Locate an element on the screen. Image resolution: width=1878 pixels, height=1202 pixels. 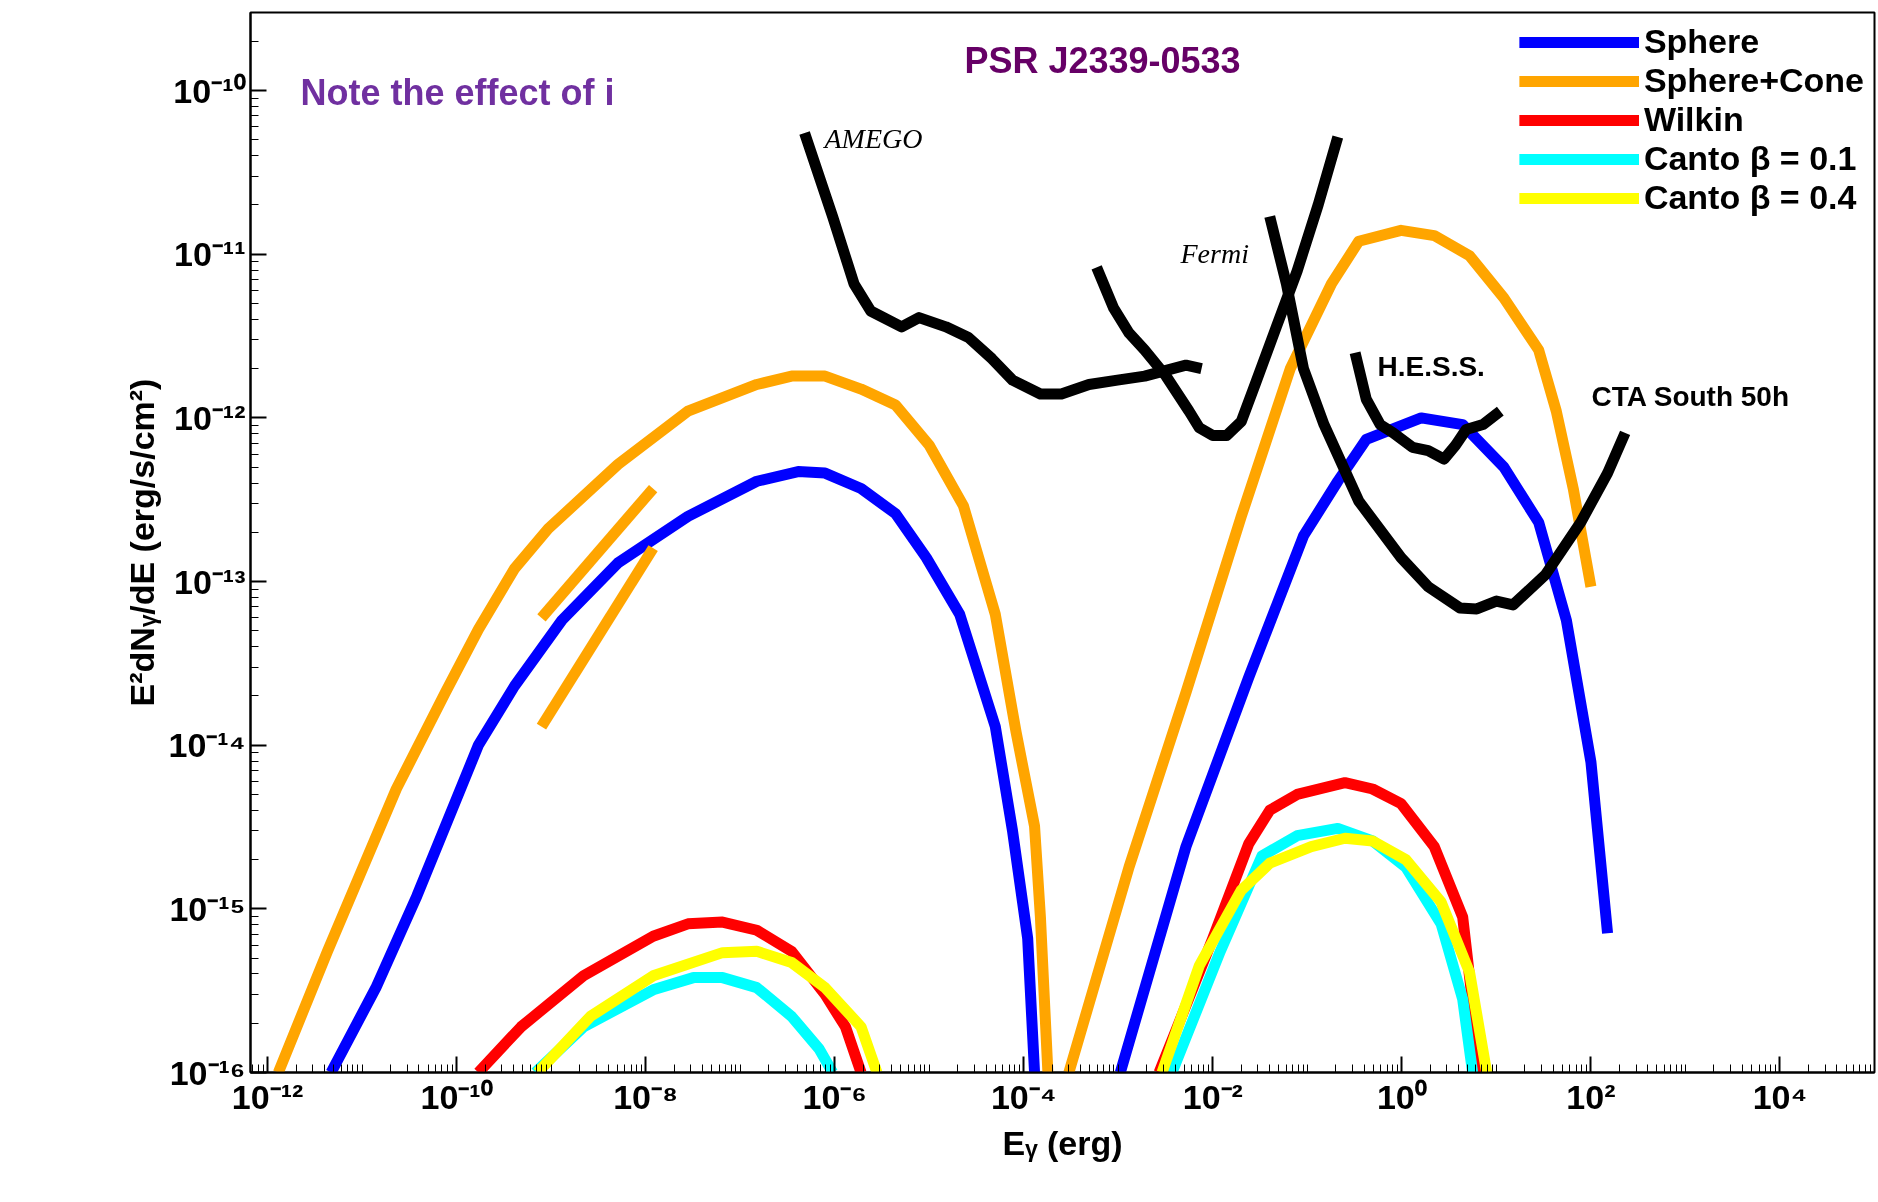
x-tick-label: 10⁻² is located at coordinates (1212, 1096).